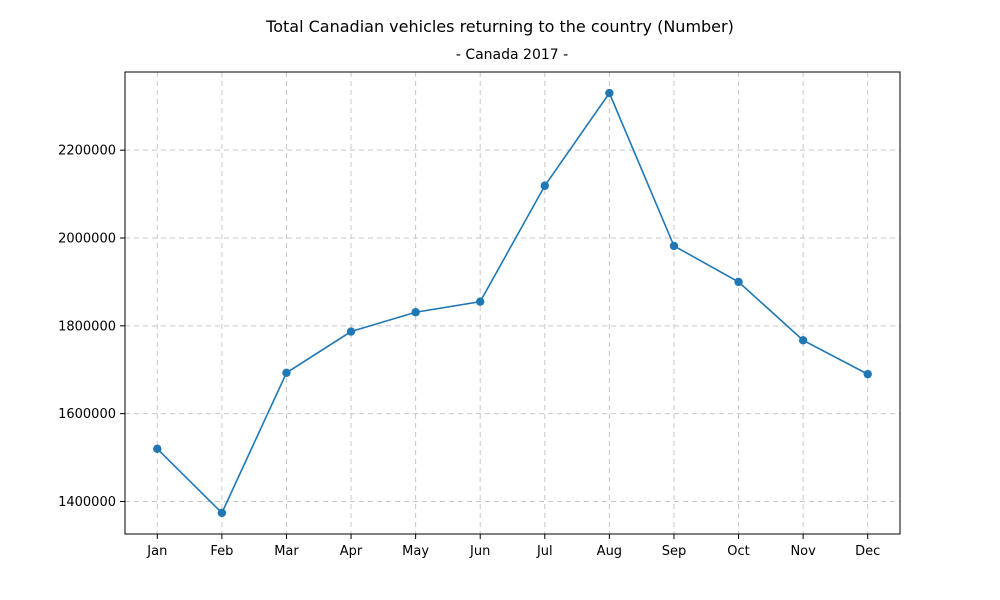 This screenshot has height=600, width=1000. Describe the element at coordinates (87, 326) in the screenshot. I see `y-tick-label: 1800000` at that location.